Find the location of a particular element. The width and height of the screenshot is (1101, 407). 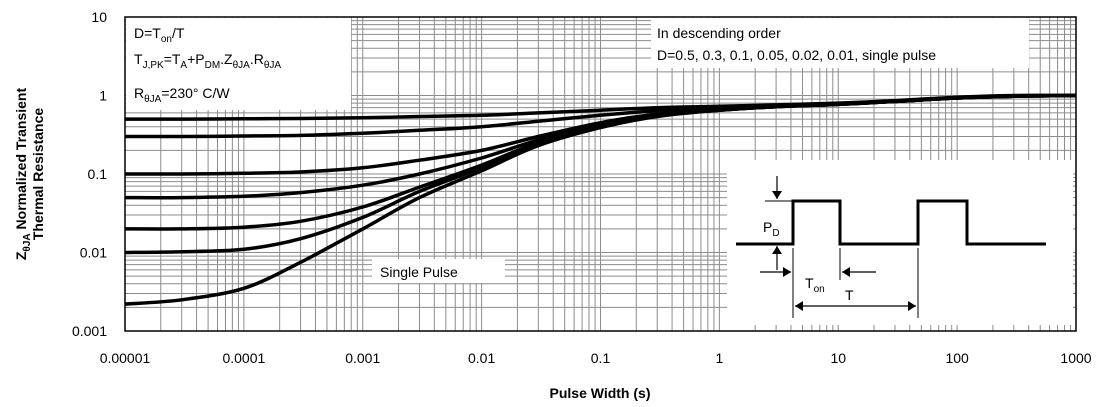

order-box-bg is located at coordinates (840, 43).